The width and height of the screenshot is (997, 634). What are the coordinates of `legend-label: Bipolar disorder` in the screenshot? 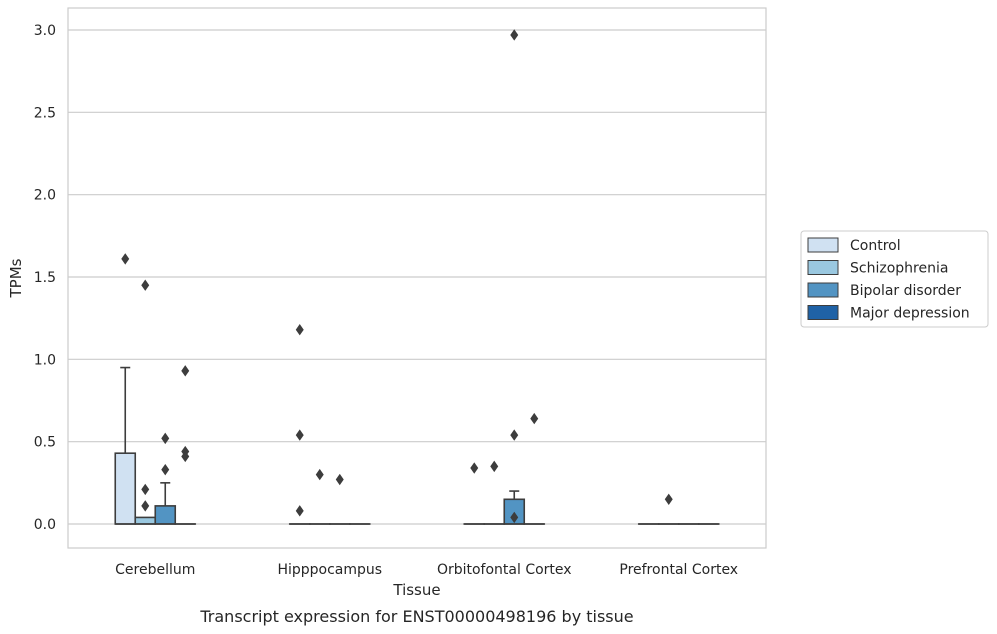 It's located at (905, 291).